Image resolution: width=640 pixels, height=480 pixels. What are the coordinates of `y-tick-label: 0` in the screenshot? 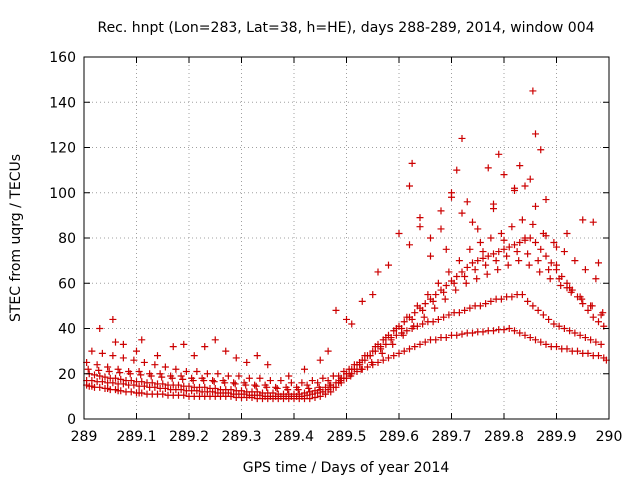 It's located at (71, 420).